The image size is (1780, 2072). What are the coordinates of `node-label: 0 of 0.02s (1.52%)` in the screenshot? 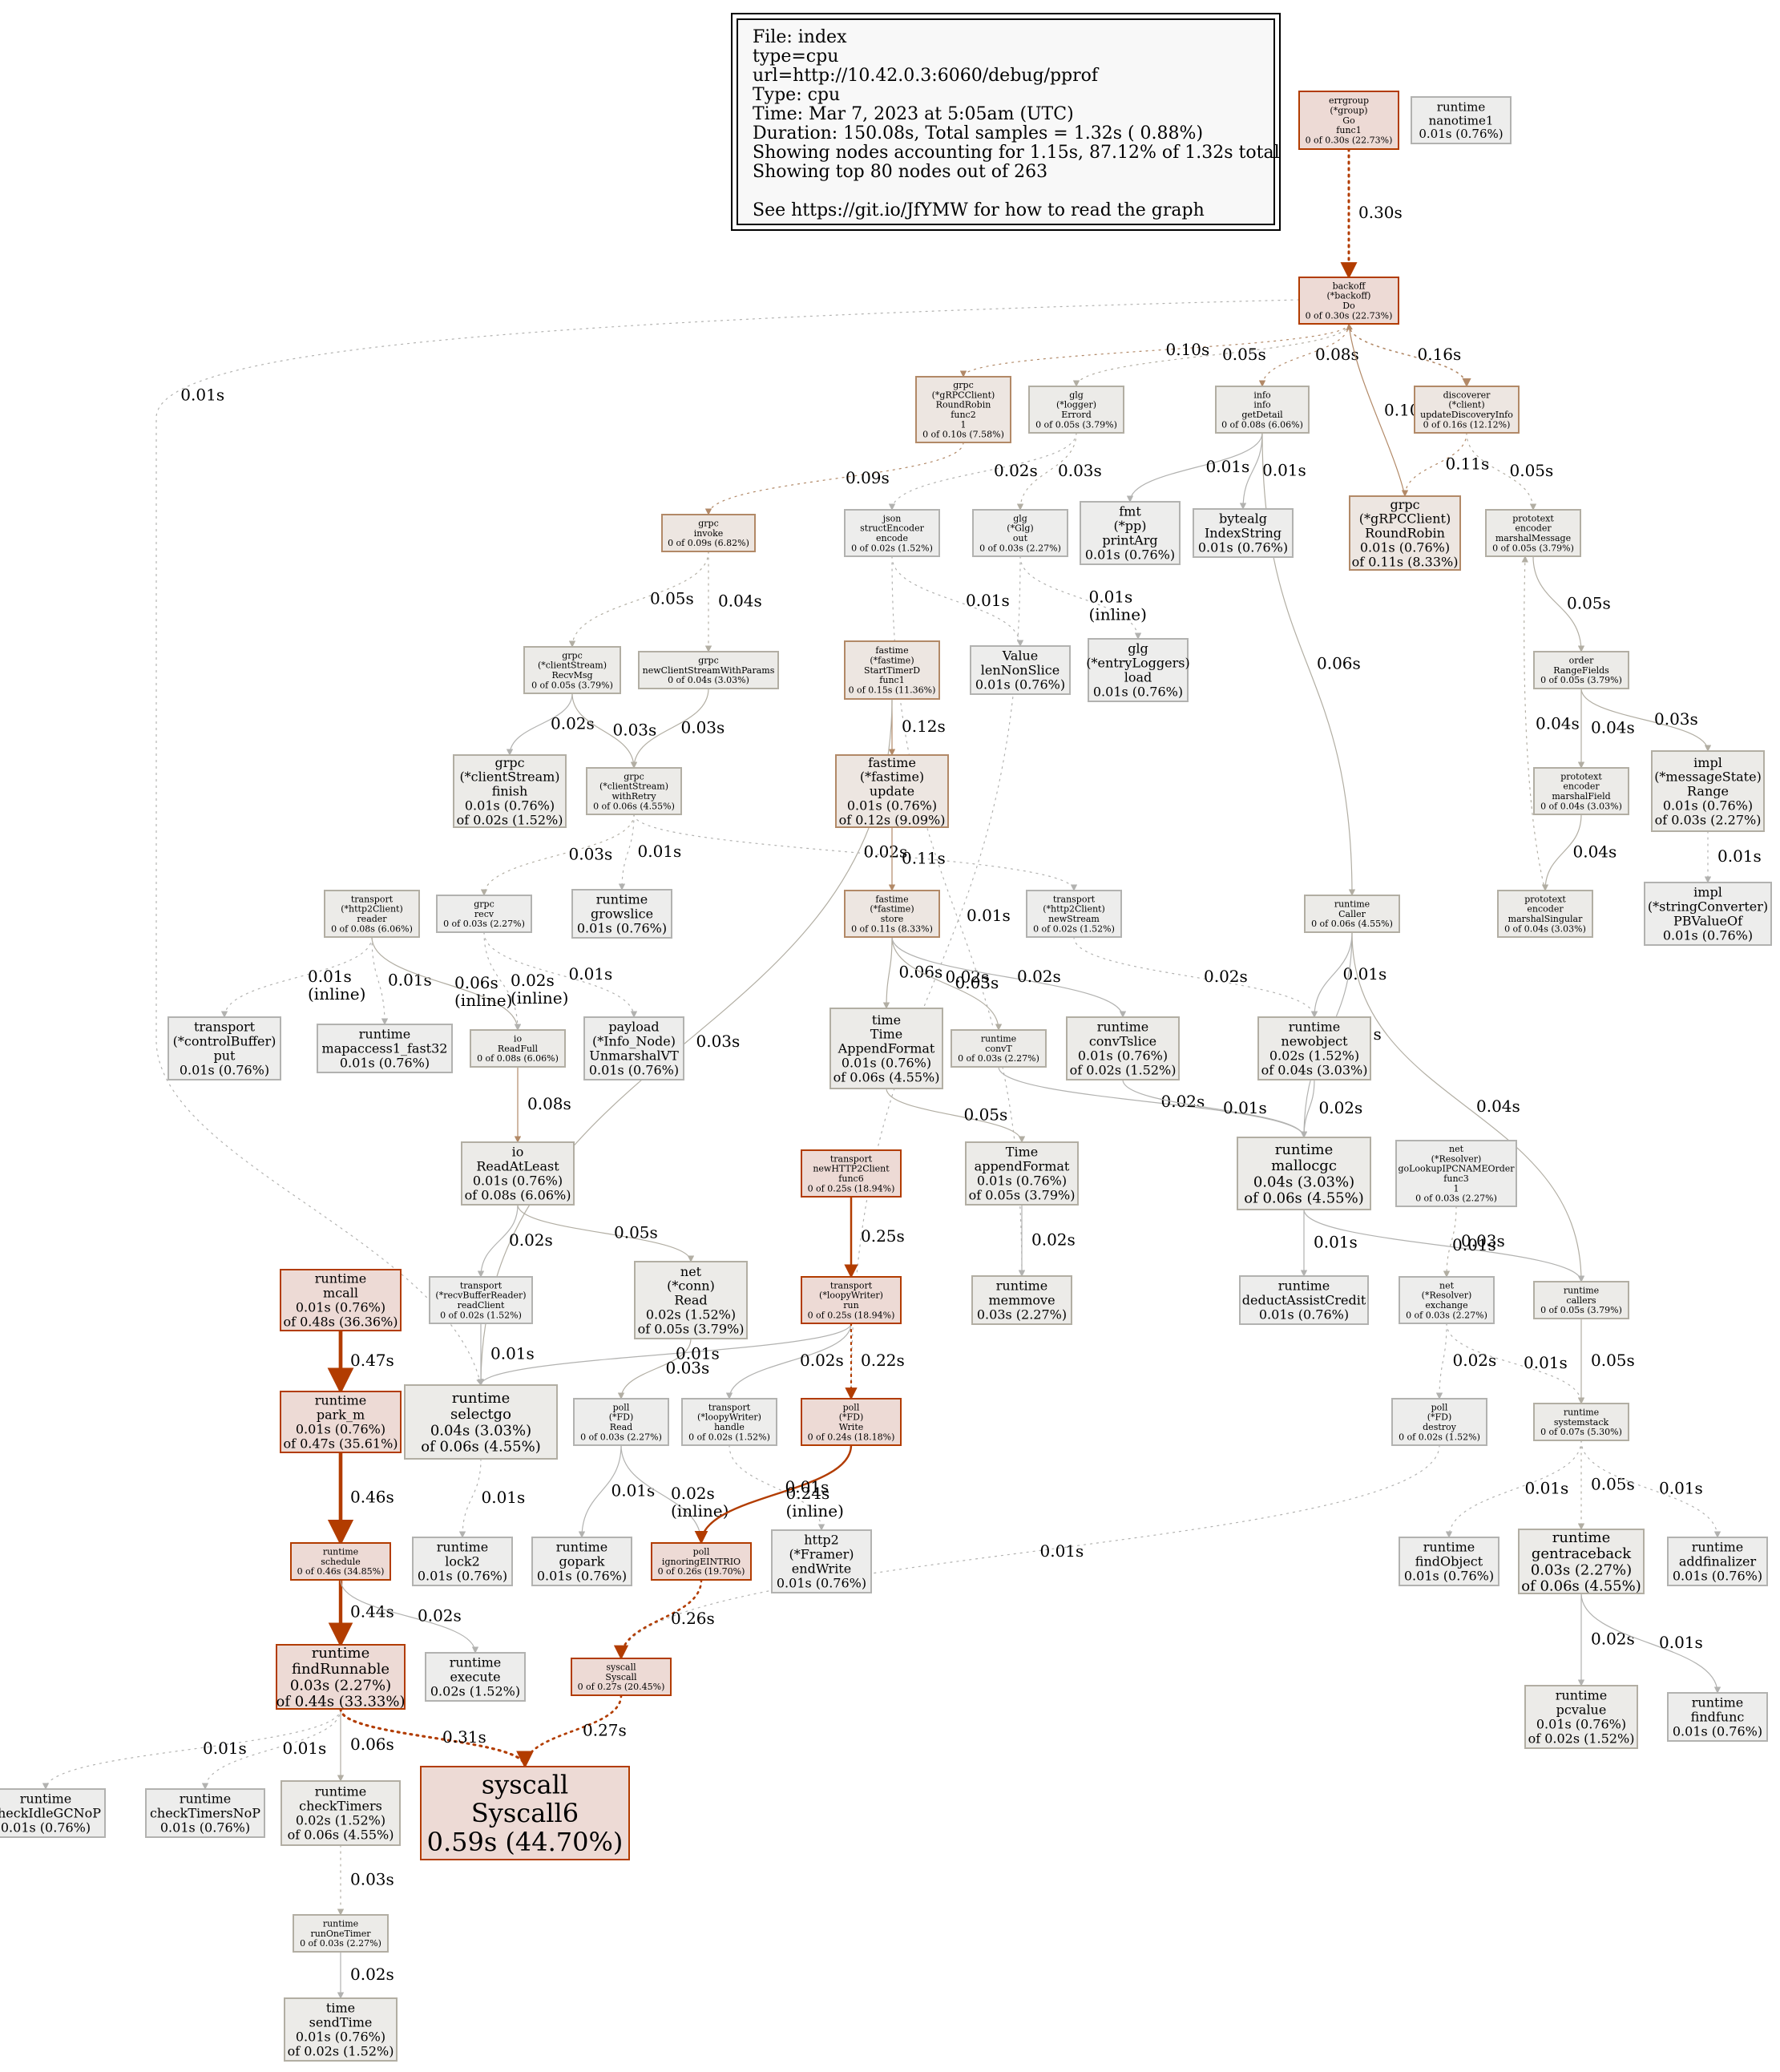 It's located at (892, 548).